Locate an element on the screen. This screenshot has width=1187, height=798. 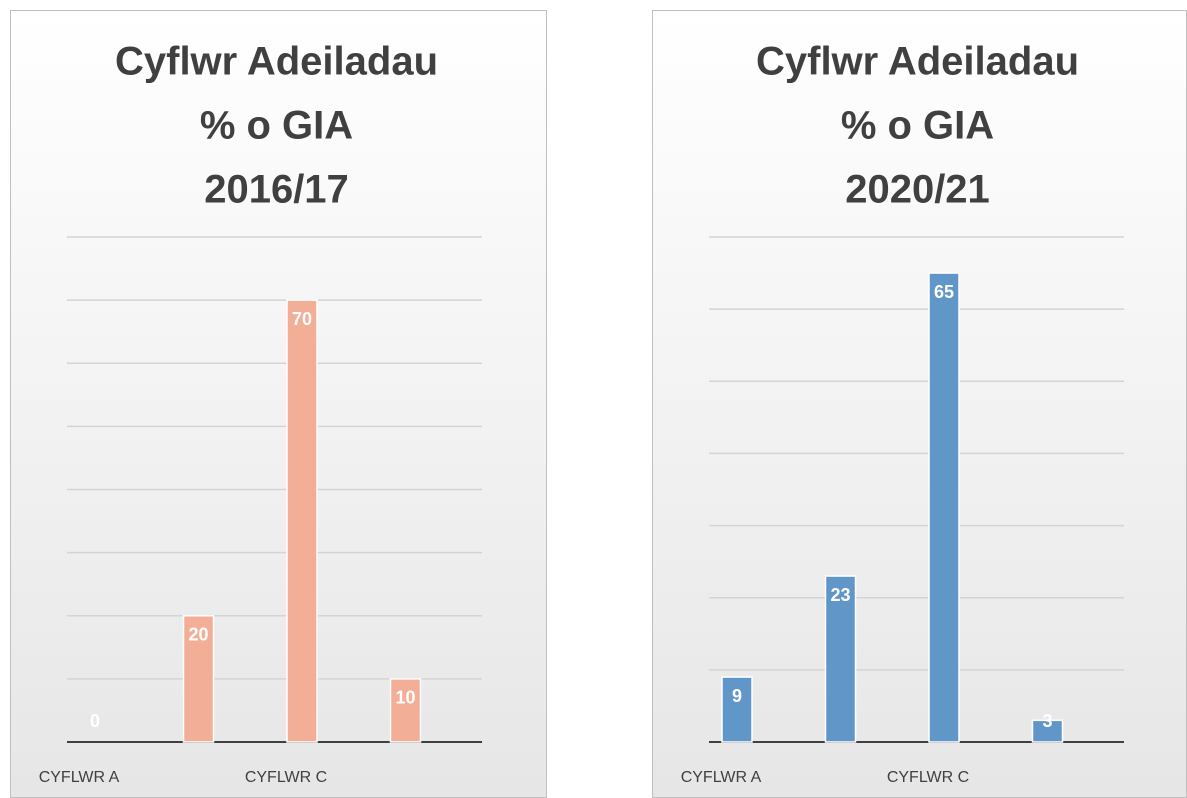
data-label: 0 is located at coordinates (95, 721).